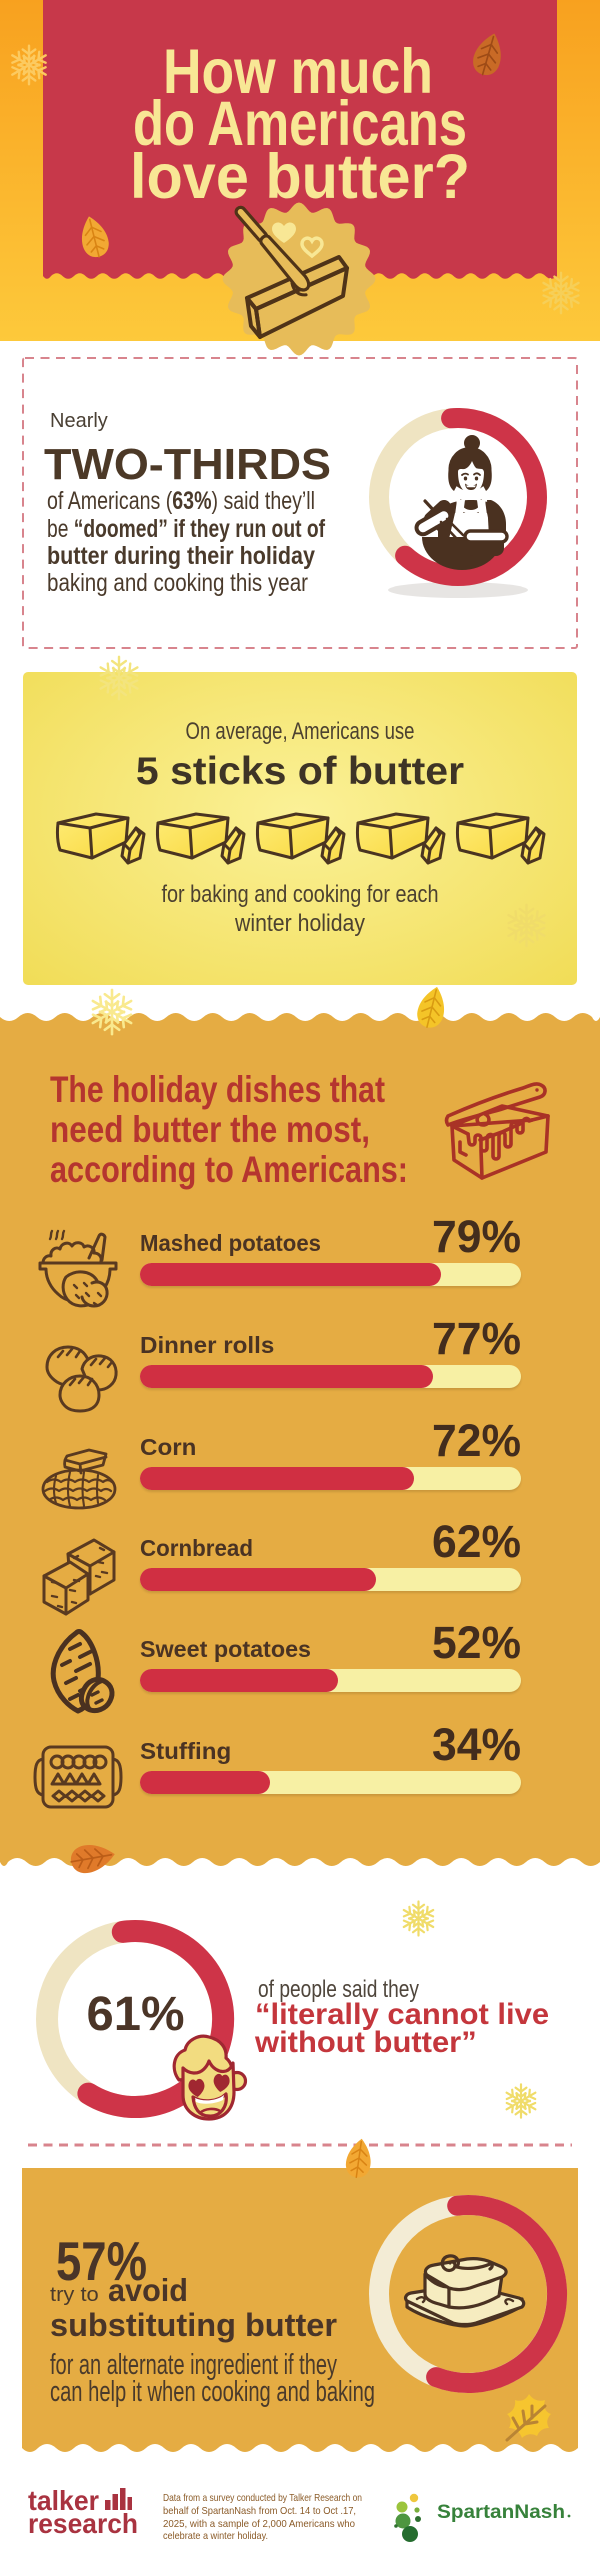 Image resolution: width=600 pixels, height=2567 pixels. Describe the element at coordinates (501, 2512) in the screenshot. I see `svg-text: SpartanNash` at that location.